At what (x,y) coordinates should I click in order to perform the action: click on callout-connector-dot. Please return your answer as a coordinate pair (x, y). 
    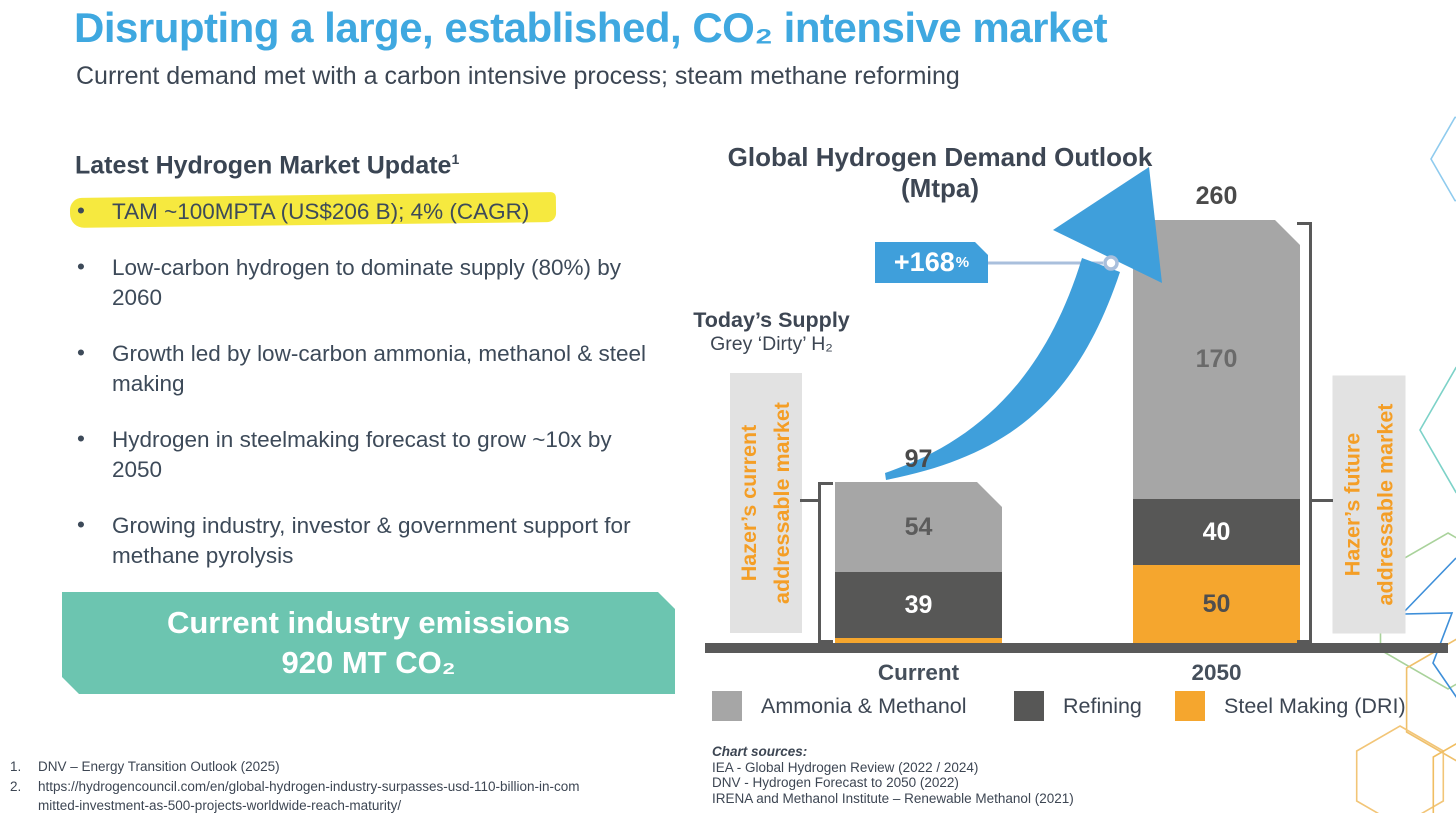
    Looking at the image, I should click on (1111, 263).